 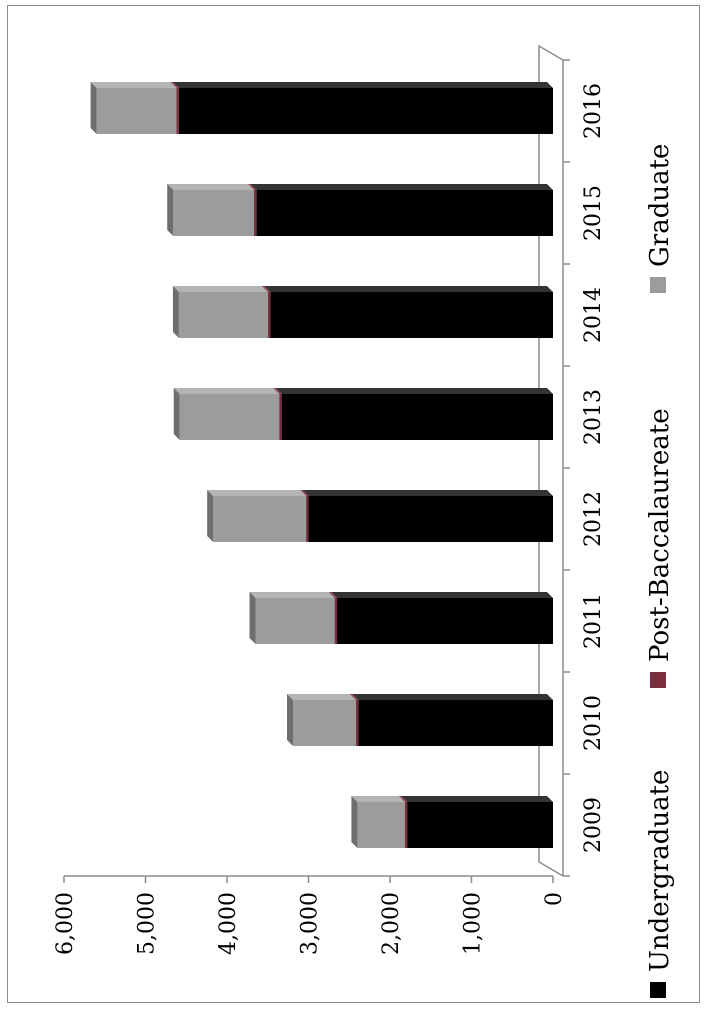 I want to click on category-label: 2011, so click(x=593, y=621).